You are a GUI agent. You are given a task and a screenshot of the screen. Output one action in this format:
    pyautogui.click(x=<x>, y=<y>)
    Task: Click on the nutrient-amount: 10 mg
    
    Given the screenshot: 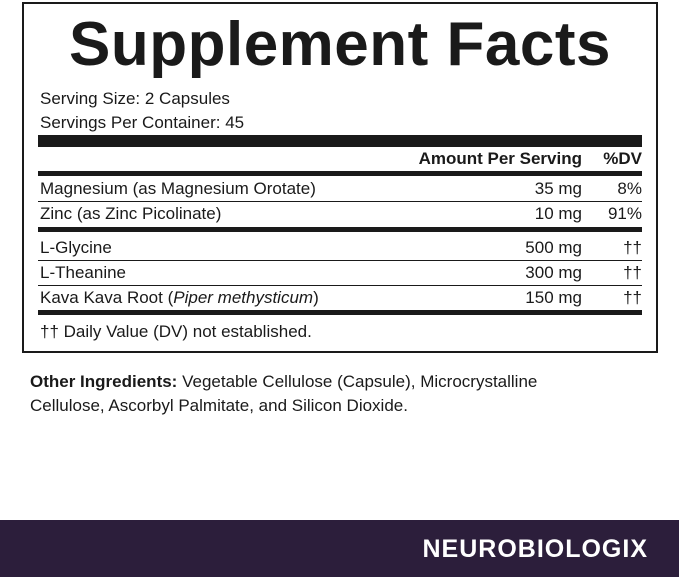 What is the action you would take?
    pyautogui.click(x=558, y=213)
    